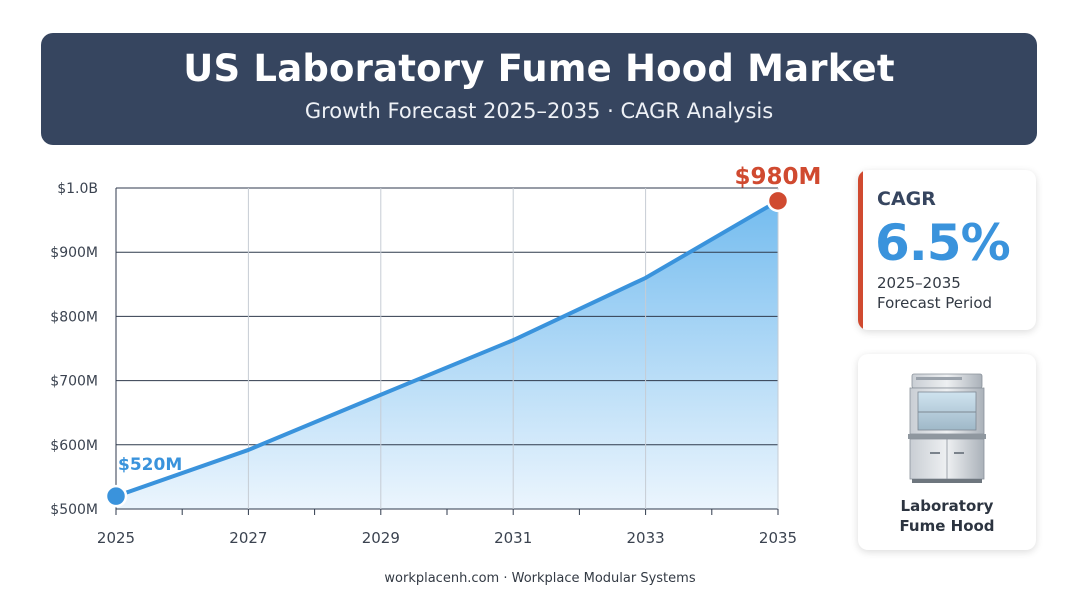 The width and height of the screenshot is (1080, 603). Describe the element at coordinates (116, 538) in the screenshot. I see `x-tick-label: 2025` at that location.